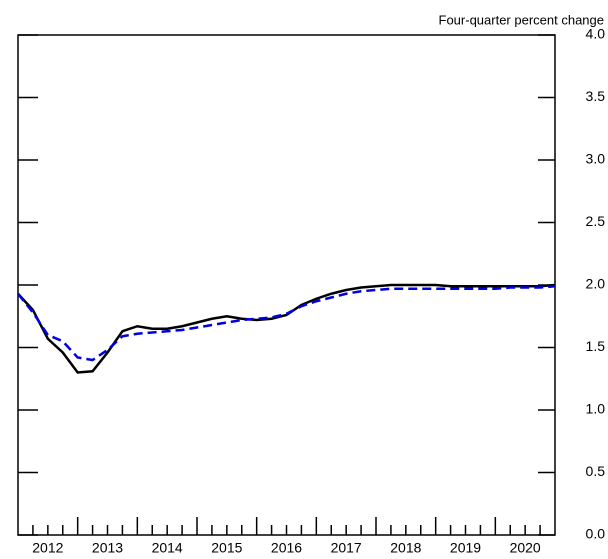 This screenshot has width=608, height=559. Describe the element at coordinates (226, 548) in the screenshot. I see `x-tick-label: 2015` at that location.